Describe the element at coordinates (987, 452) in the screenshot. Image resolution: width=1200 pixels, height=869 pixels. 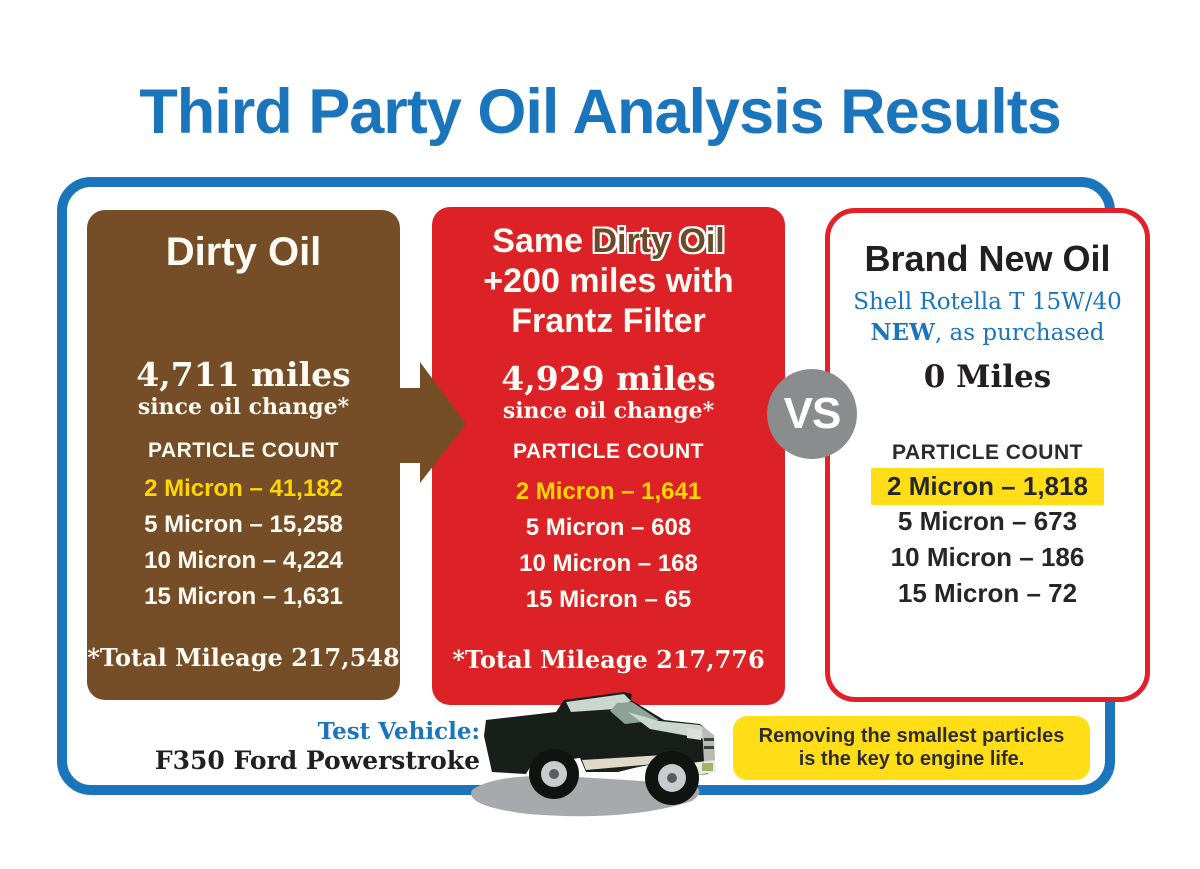
I see `brand-new-particle-heading: PARTICLE COUNT` at that location.